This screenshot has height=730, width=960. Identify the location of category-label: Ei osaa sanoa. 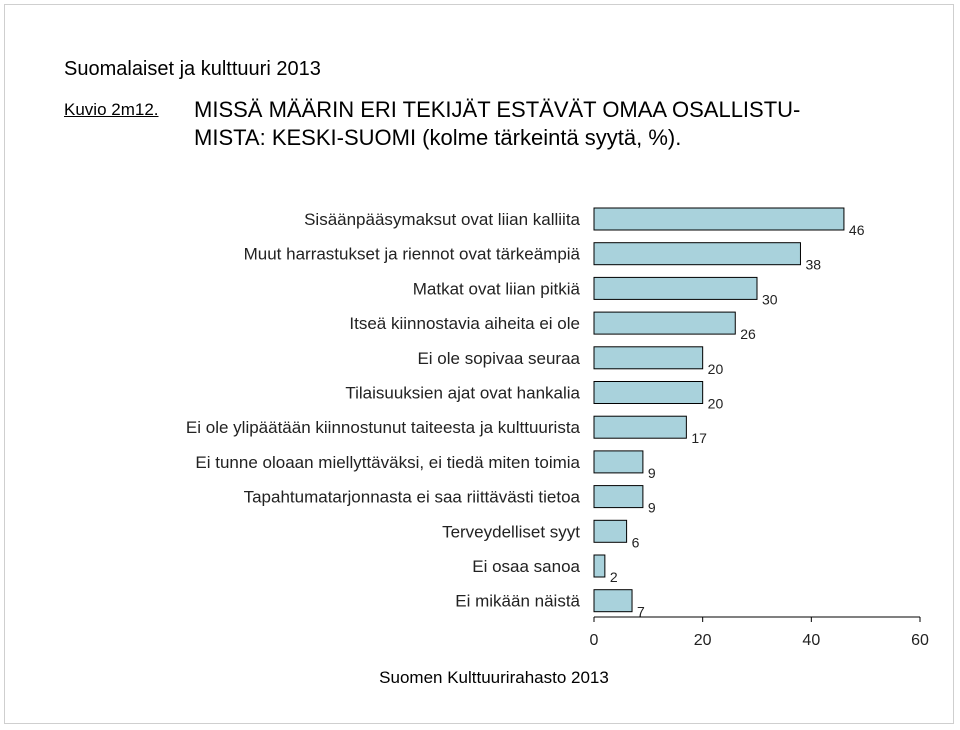
(526, 566).